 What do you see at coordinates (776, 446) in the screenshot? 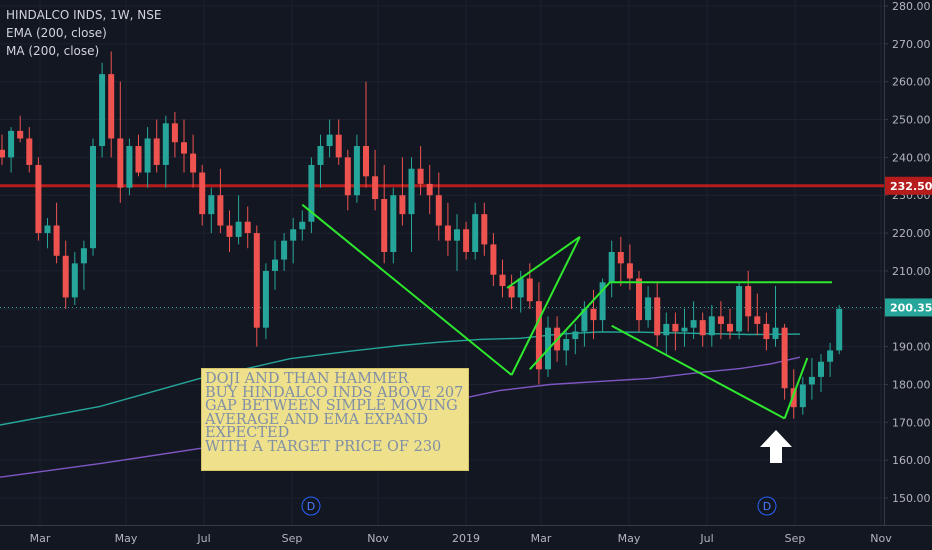
I see `up-arrow-icon` at bounding box center [776, 446].